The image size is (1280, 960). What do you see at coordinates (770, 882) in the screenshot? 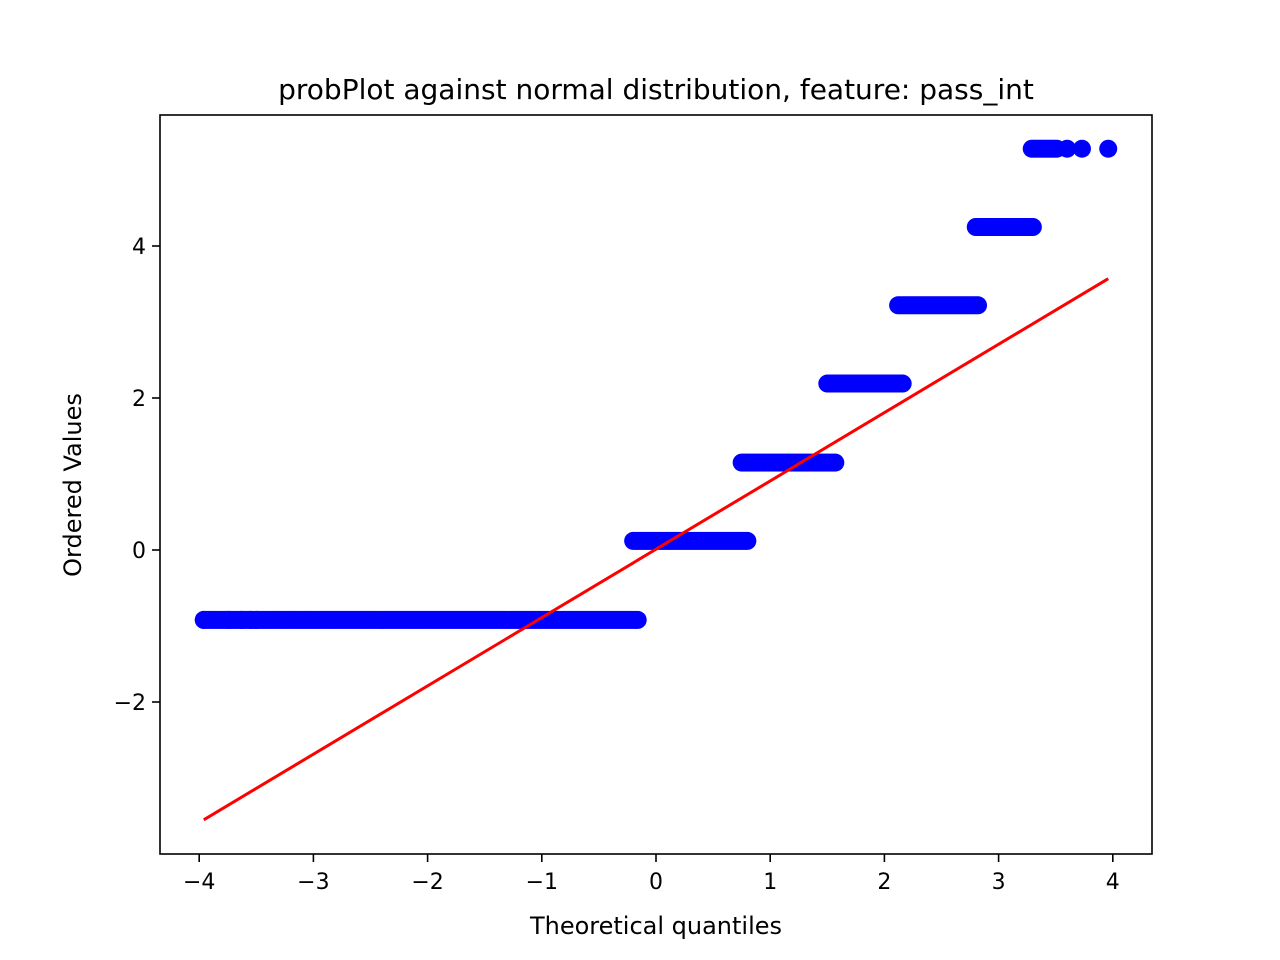
I see `x-tick-label: 1` at bounding box center [770, 882].